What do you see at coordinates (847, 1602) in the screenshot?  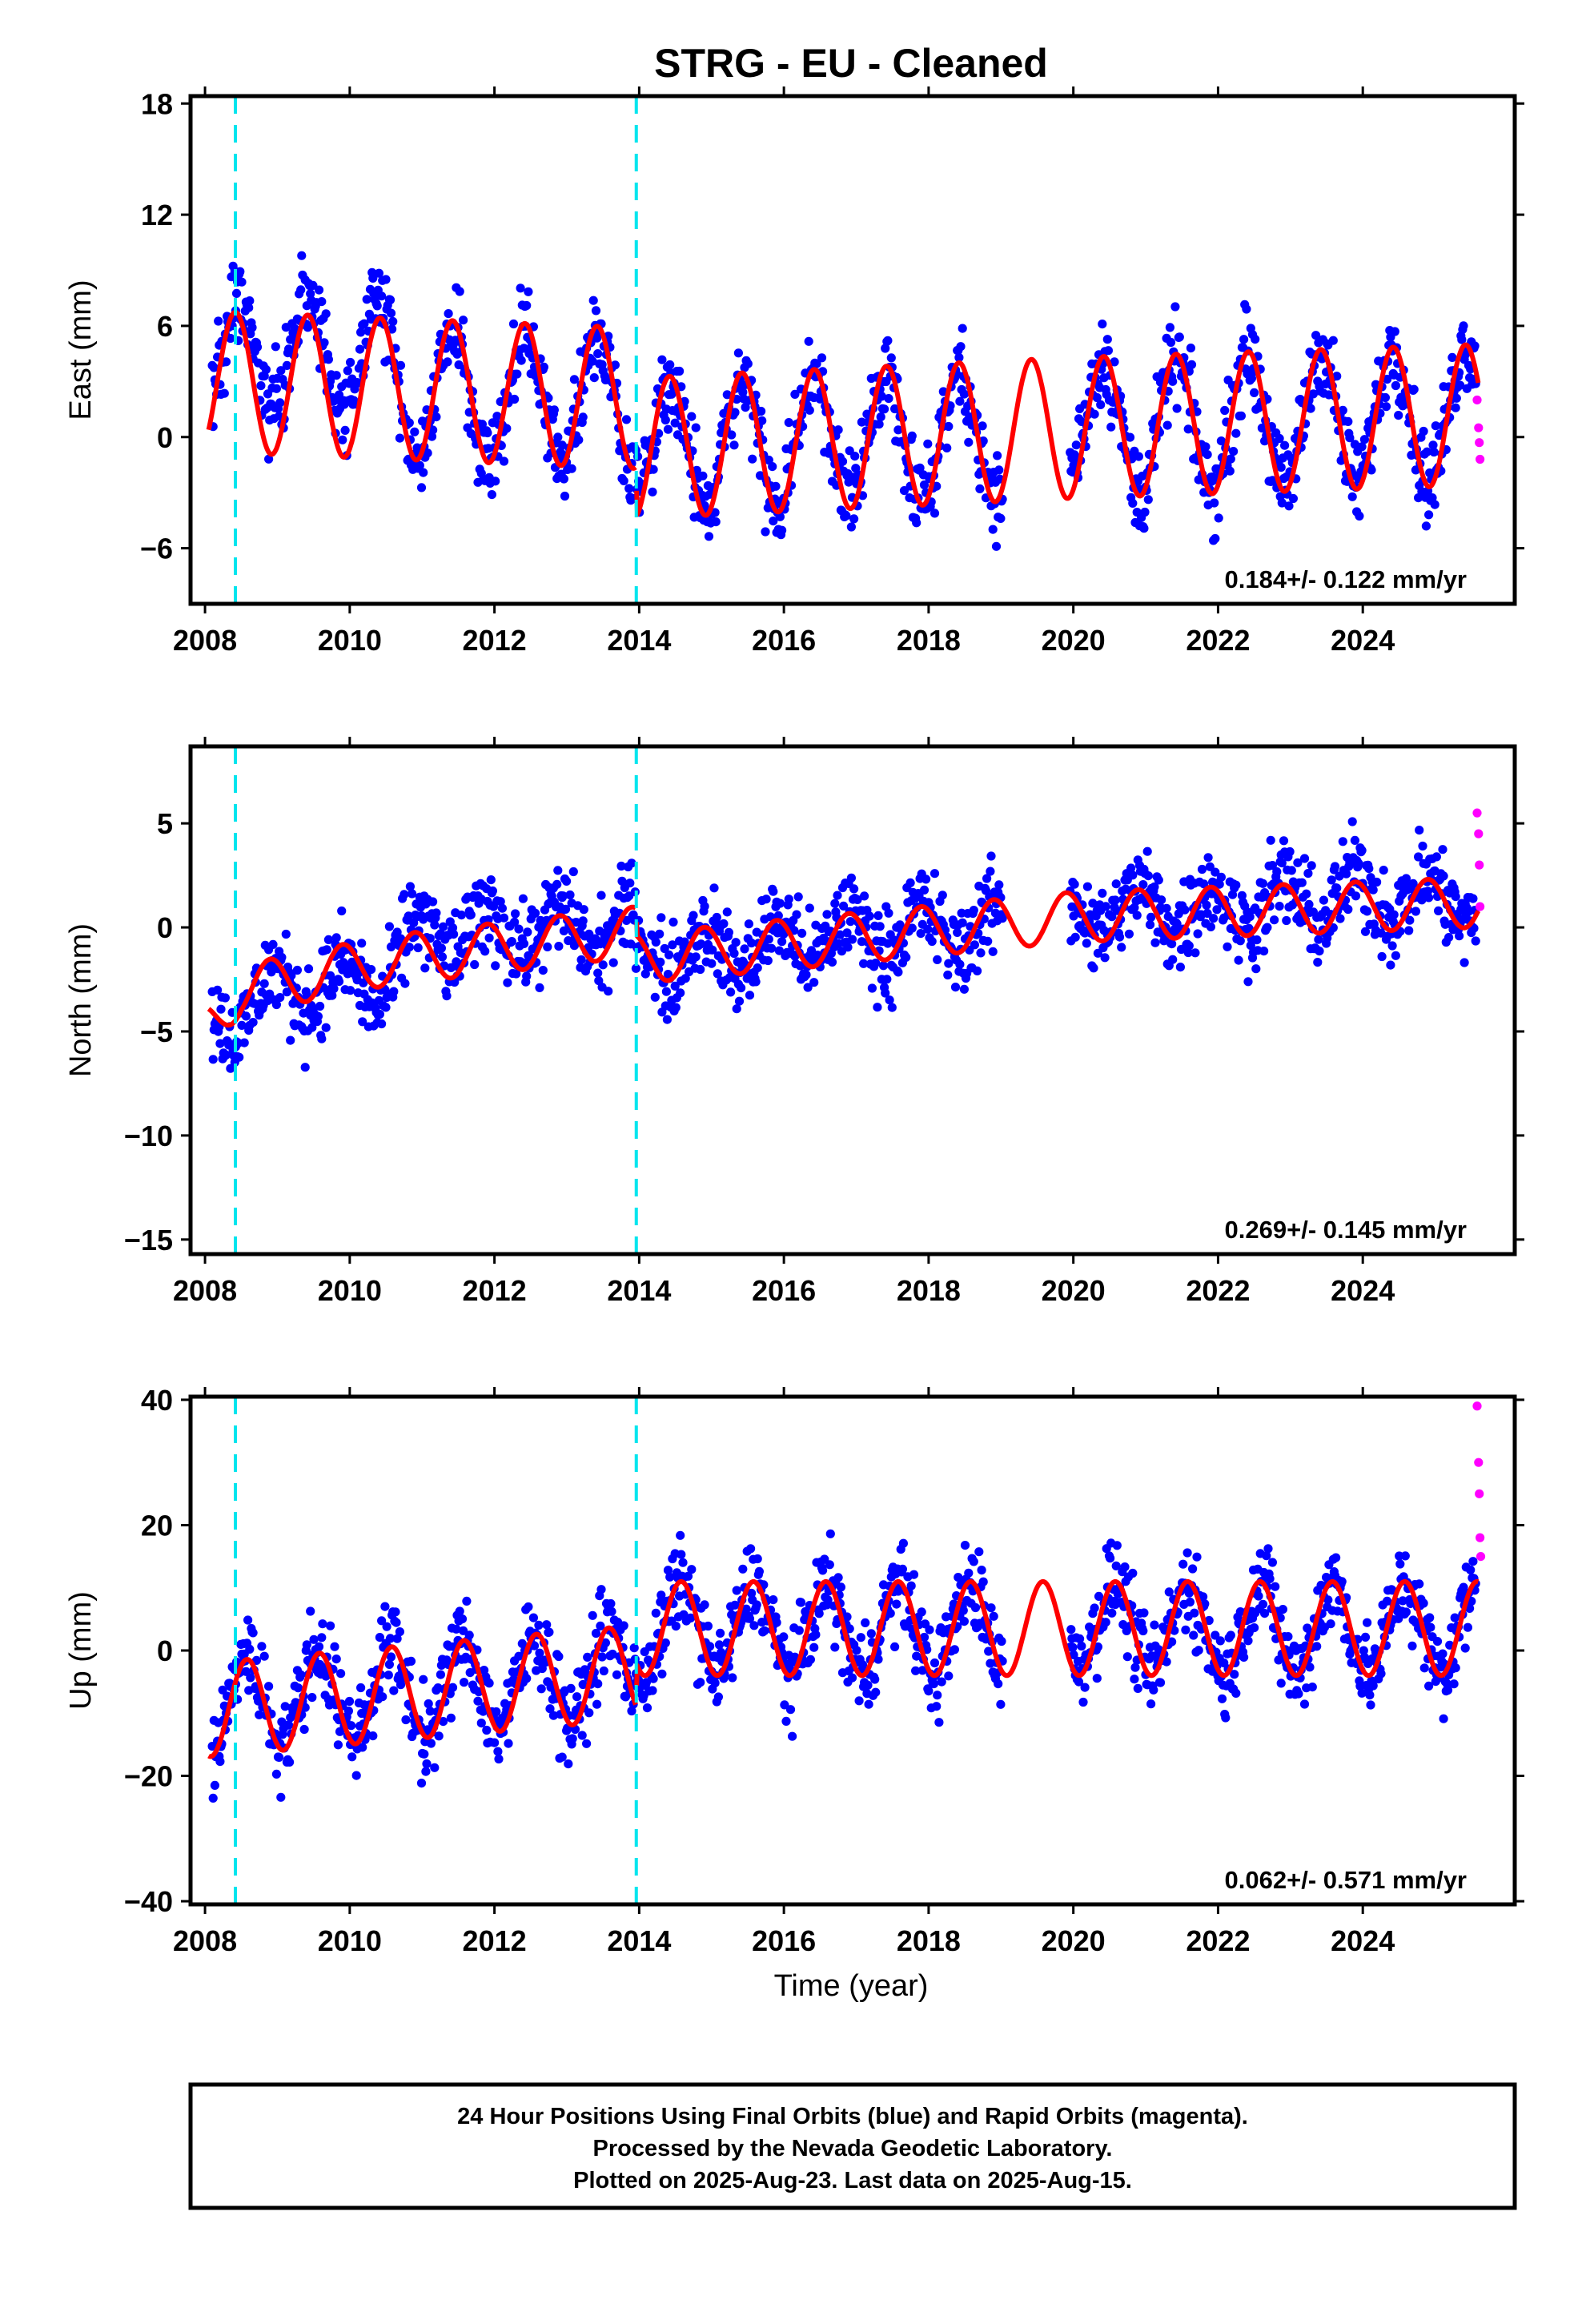 I see `up-plot-area` at bounding box center [847, 1602].